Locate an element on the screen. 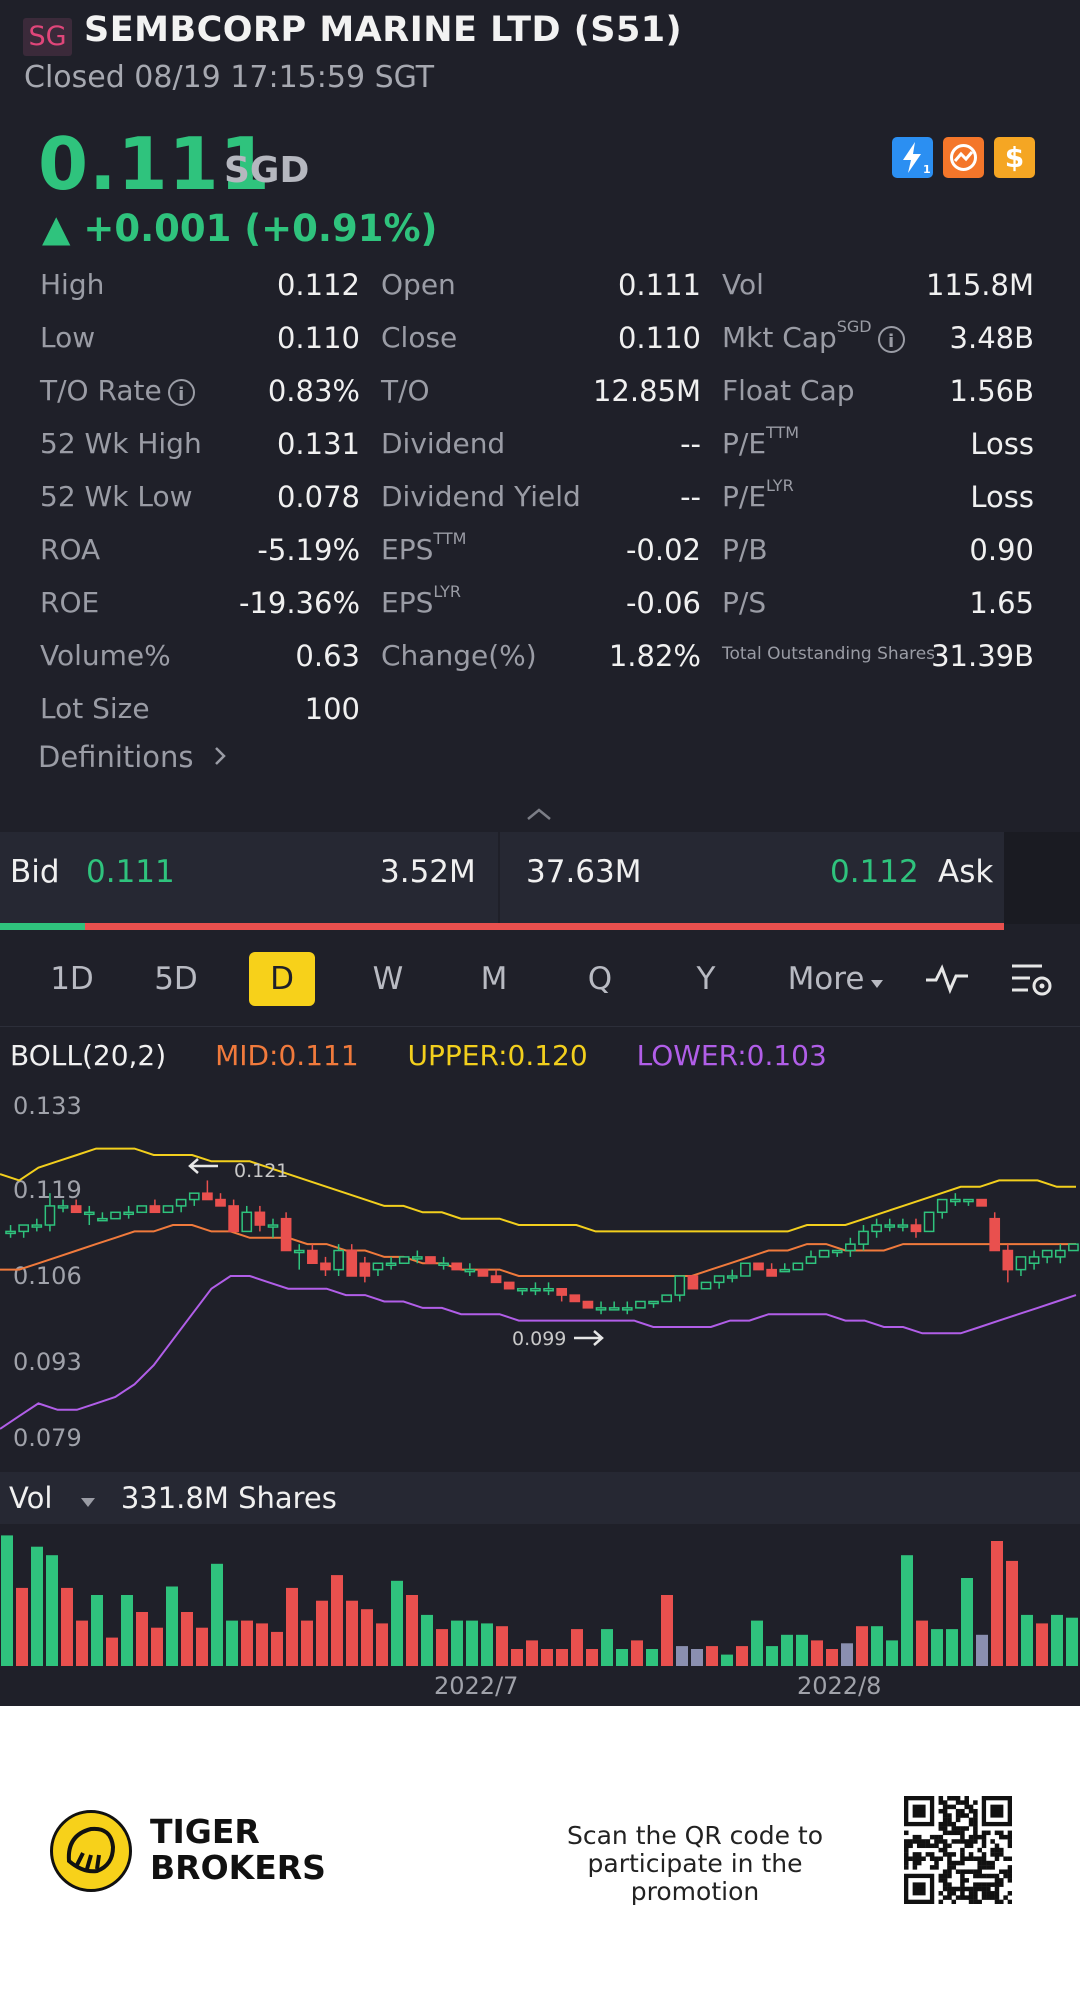 This screenshot has height=1999, width=1080. qr-code is located at coordinates (958, 1850).